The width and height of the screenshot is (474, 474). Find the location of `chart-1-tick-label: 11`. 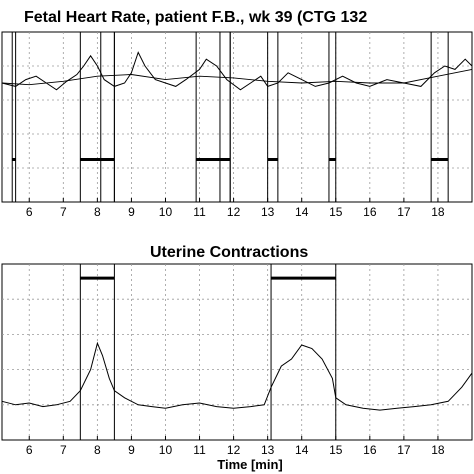

chart-1-tick-label: 11 is located at coordinates (199, 212).